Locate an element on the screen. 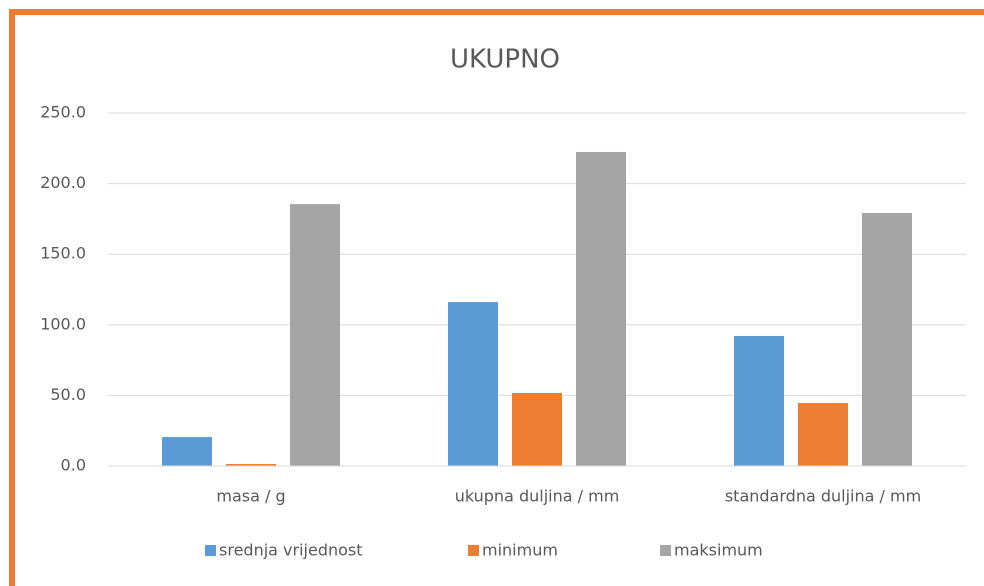  y-tick-label: 250.0 is located at coordinates (63, 112).